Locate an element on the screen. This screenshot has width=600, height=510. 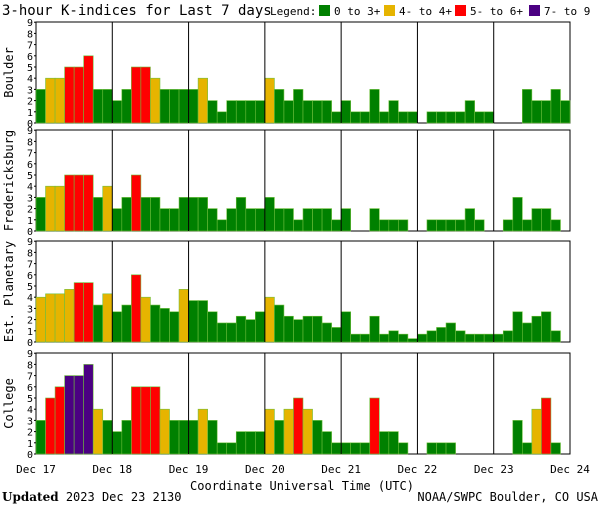
y-tick-label: 4 is located at coordinates (30, 410).